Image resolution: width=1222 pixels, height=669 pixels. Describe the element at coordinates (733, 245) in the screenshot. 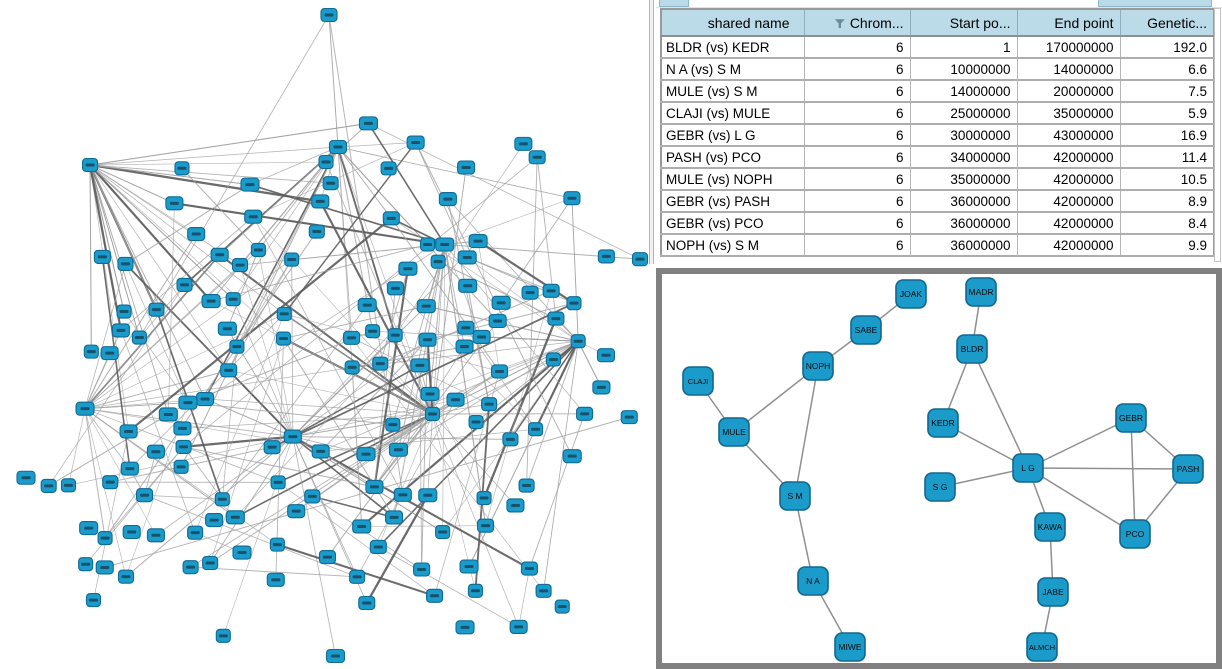

I see `cell-shared-name-row10: NOPH (vs) S M` at that location.